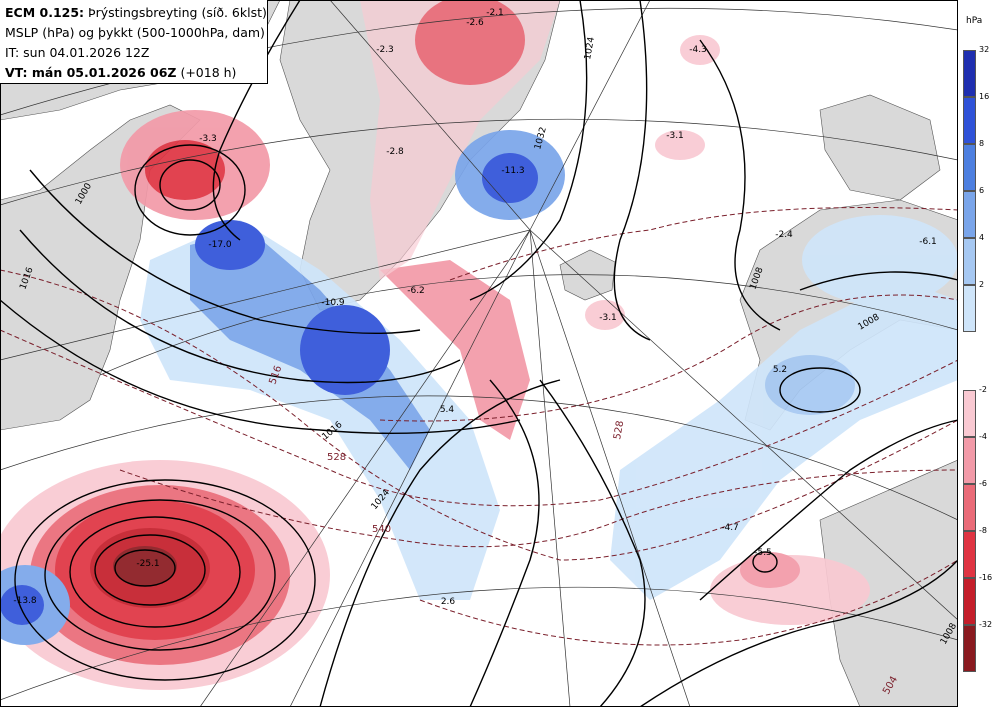 This screenshot has width=1000, height=707. Describe the element at coordinates (475, 23) in the screenshot. I see `pressure-change-label: -2.6` at that location.